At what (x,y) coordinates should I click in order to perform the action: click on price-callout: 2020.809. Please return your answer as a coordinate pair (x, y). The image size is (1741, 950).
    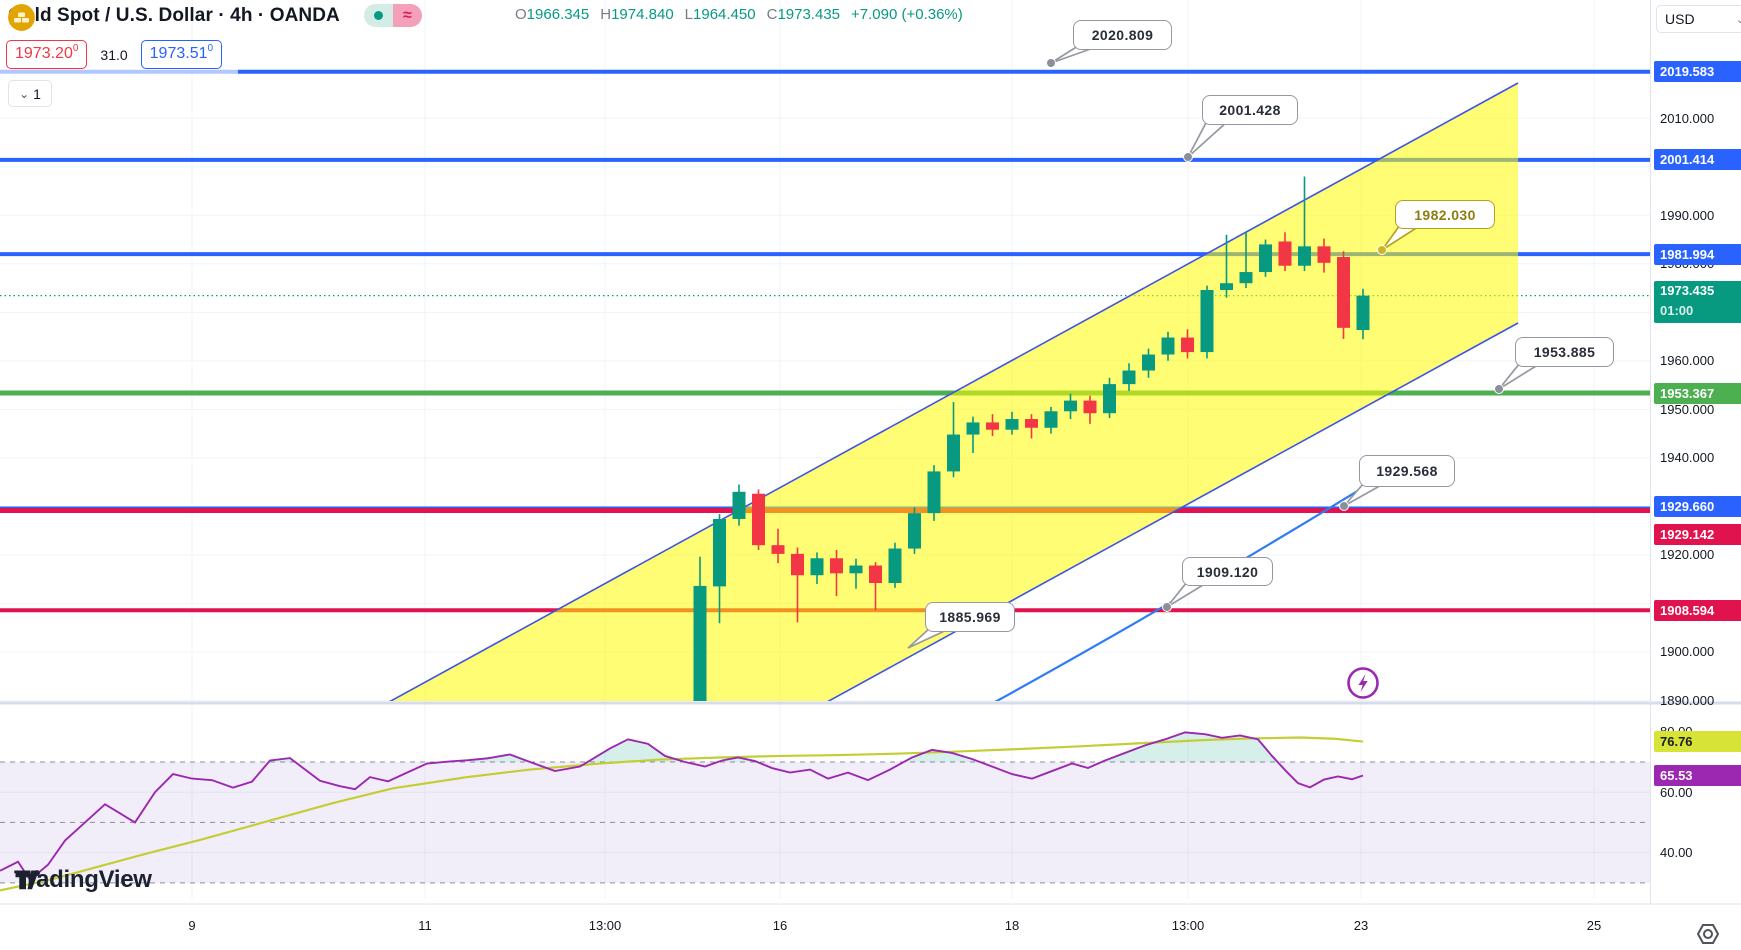
    Looking at the image, I should click on (1122, 35).